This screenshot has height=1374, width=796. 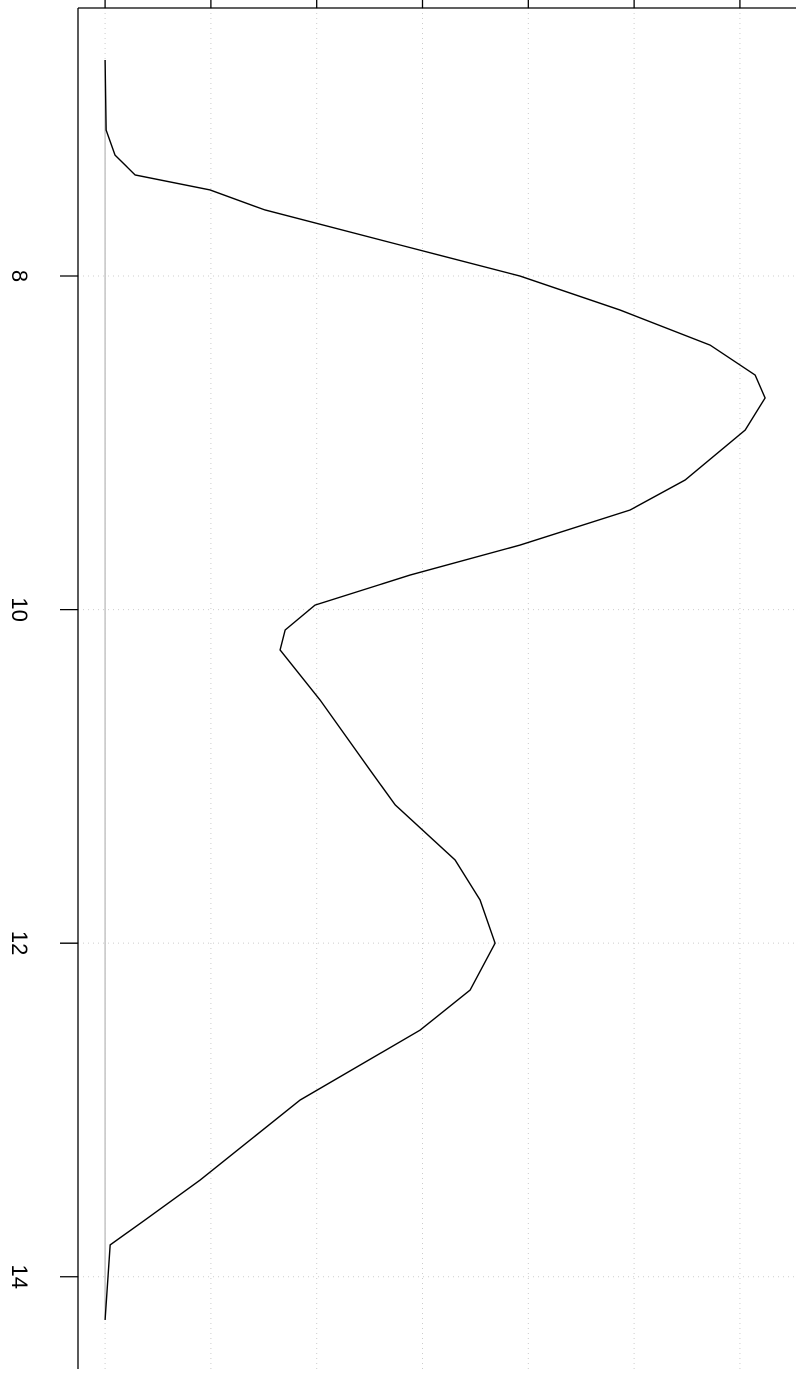 What do you see at coordinates (19, 276) in the screenshot?
I see `x-tick-label: 8` at bounding box center [19, 276].